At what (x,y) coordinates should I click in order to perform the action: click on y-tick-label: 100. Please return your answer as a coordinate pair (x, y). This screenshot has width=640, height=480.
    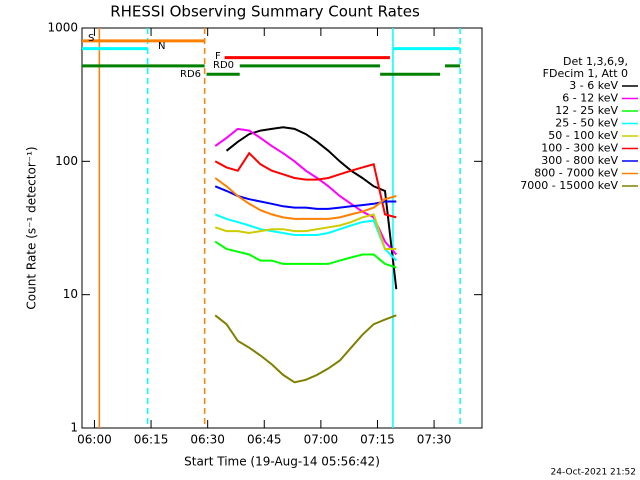
    Looking at the image, I should click on (66, 161).